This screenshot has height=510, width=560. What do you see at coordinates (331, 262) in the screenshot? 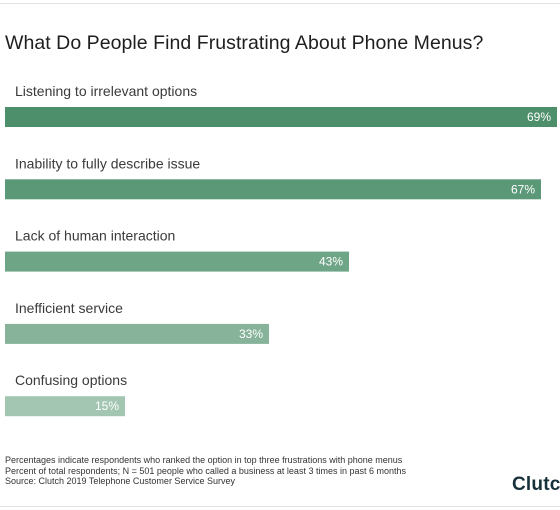
I see `value-label: 43%` at bounding box center [331, 262].